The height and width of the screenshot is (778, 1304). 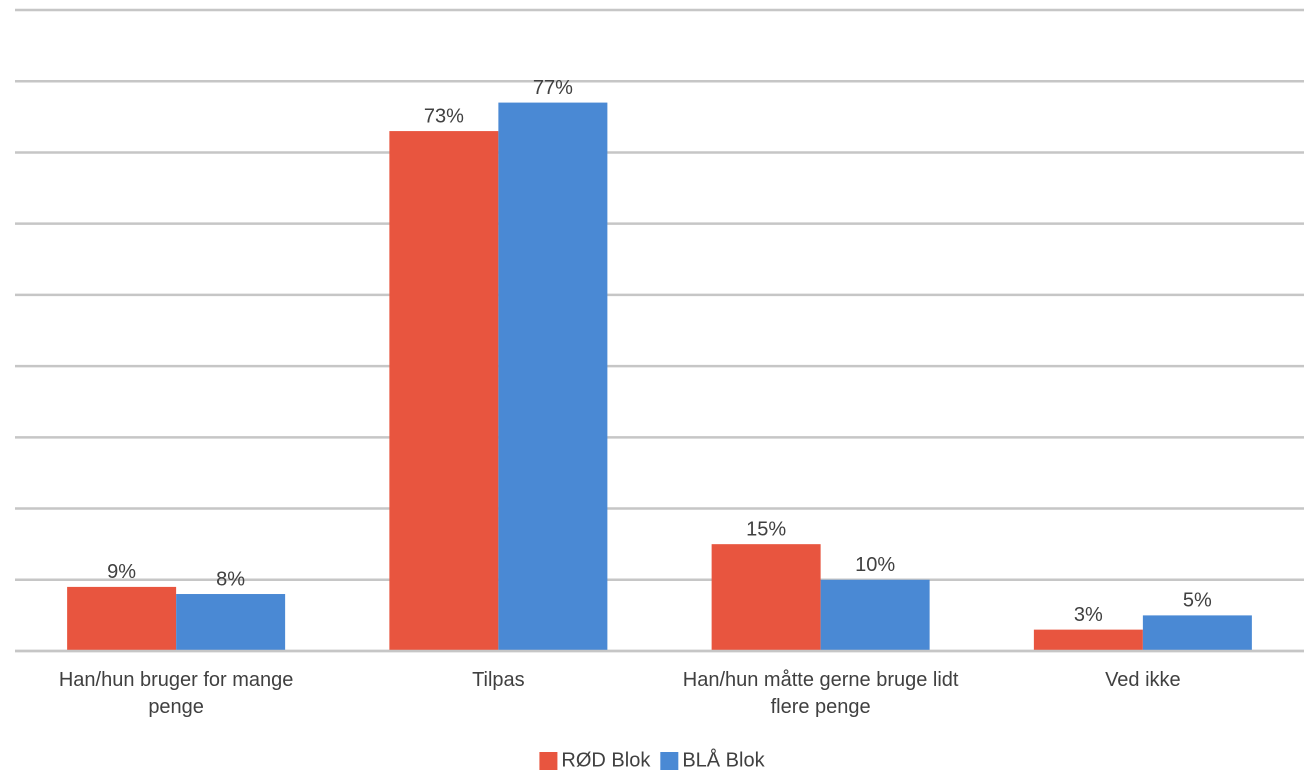 I want to click on data-label: 77%, so click(x=553, y=88).